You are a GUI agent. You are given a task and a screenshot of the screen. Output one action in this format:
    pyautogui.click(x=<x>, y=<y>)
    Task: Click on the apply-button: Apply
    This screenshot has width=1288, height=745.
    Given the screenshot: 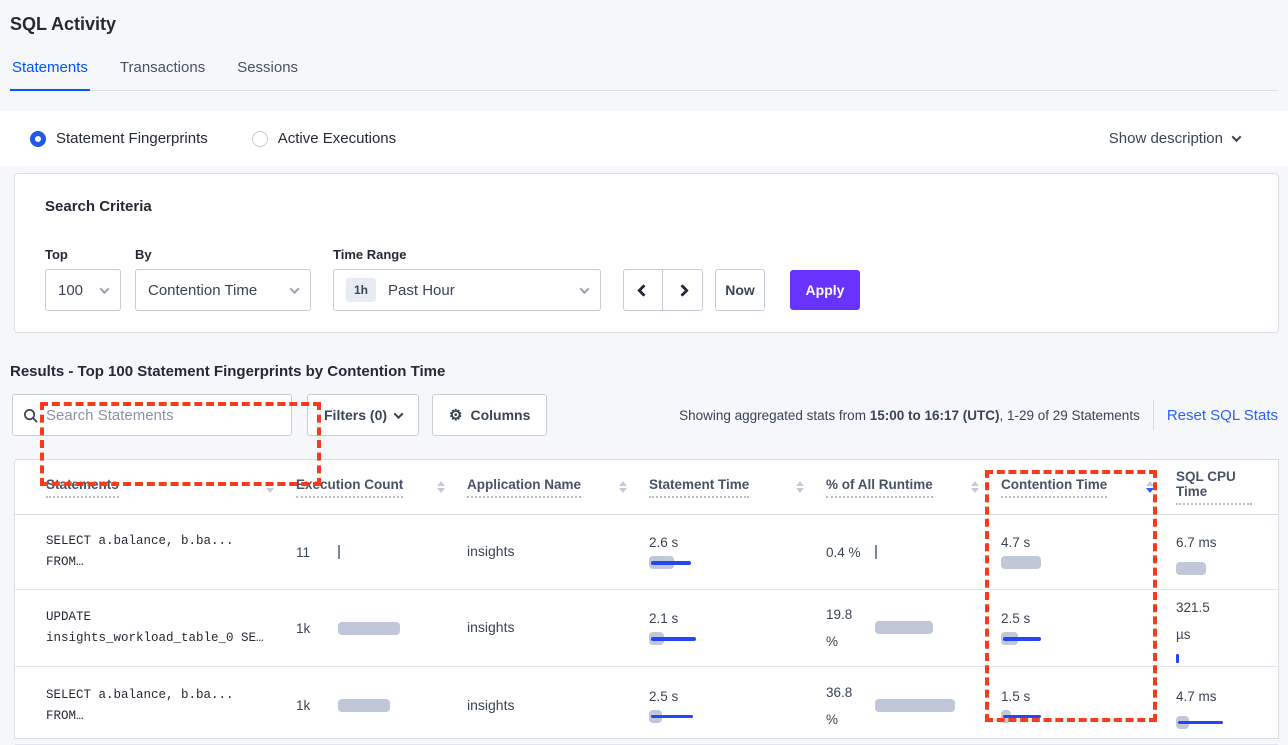 What is the action you would take?
    pyautogui.click(x=825, y=290)
    